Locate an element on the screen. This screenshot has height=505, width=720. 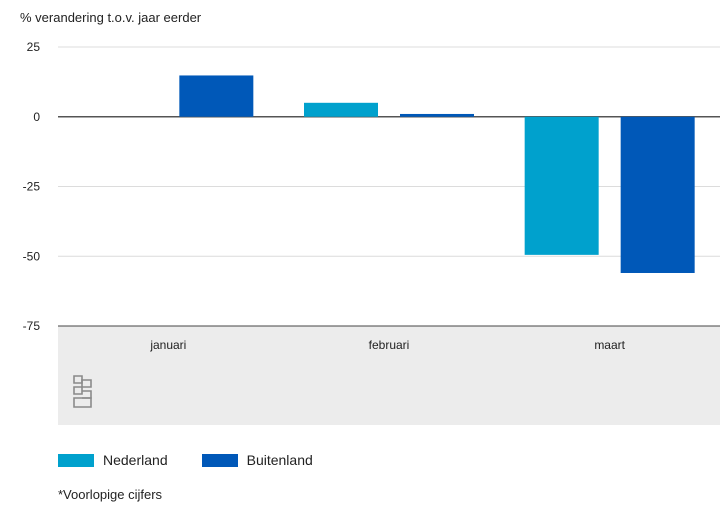
cbs-logo-icon is located at coordinates (82, 391).